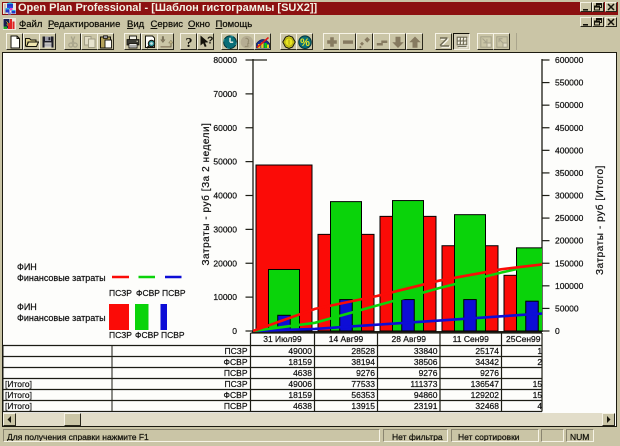 The width and height of the screenshot is (620, 446). Describe the element at coordinates (225, 297) in the screenshot. I see `svg-text: 10000` at that location.